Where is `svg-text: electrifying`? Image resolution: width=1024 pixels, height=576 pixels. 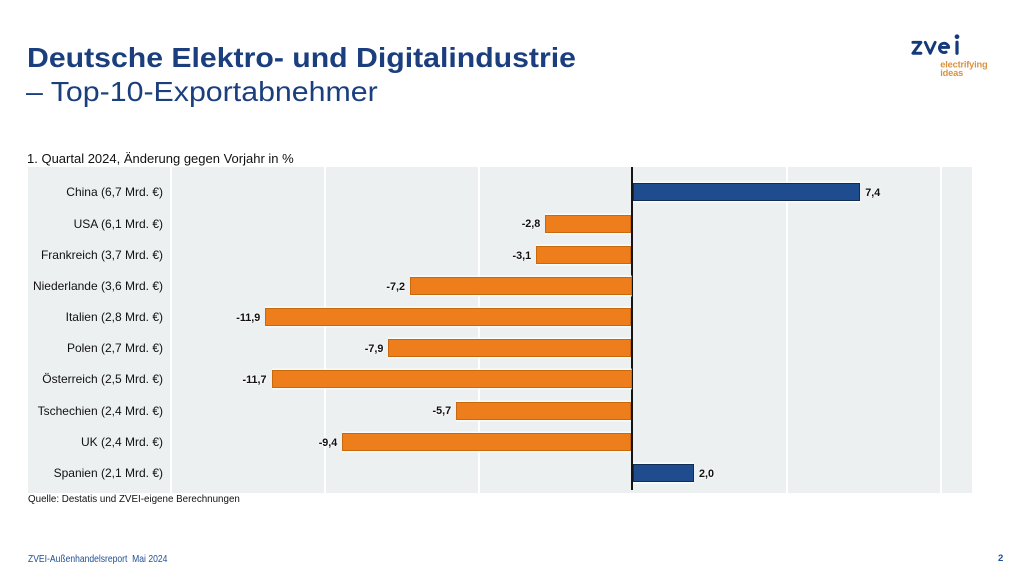
svg-text: electrifying is located at coordinates (964, 65).